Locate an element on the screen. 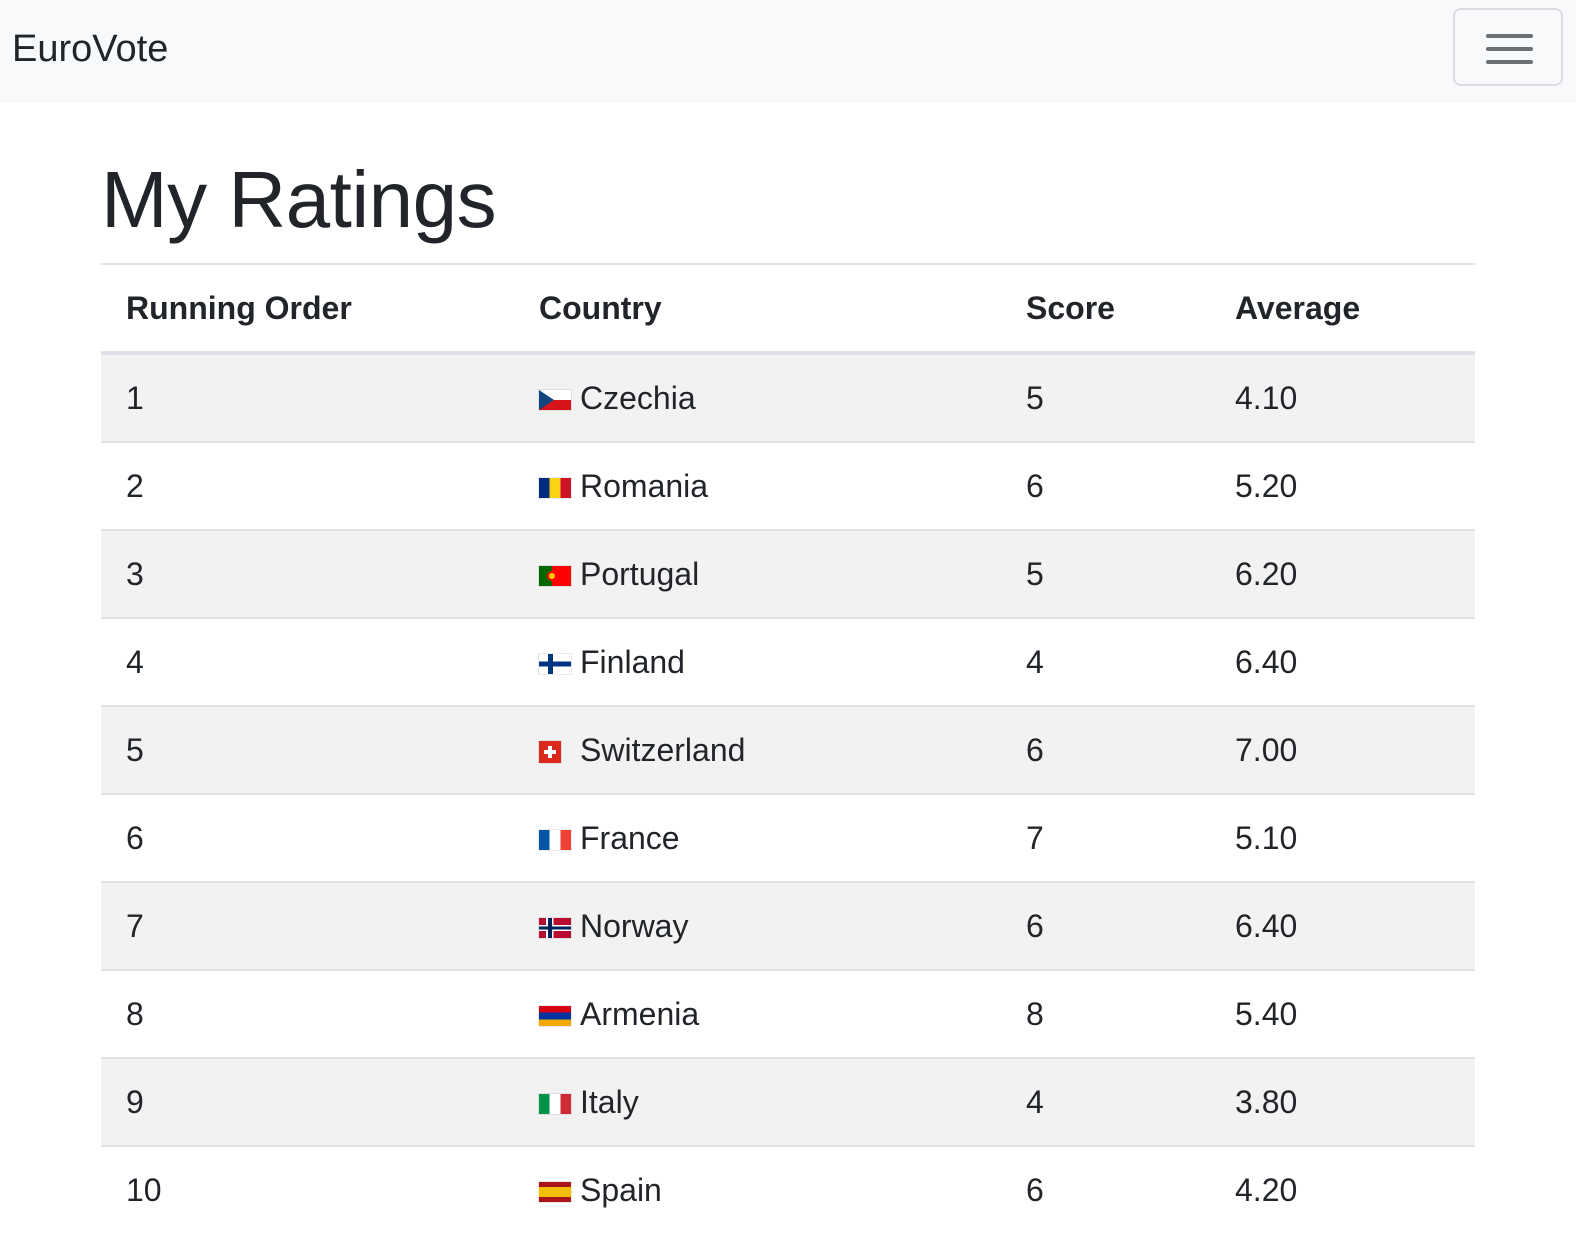  romania-flag-icon is located at coordinates (555, 487).